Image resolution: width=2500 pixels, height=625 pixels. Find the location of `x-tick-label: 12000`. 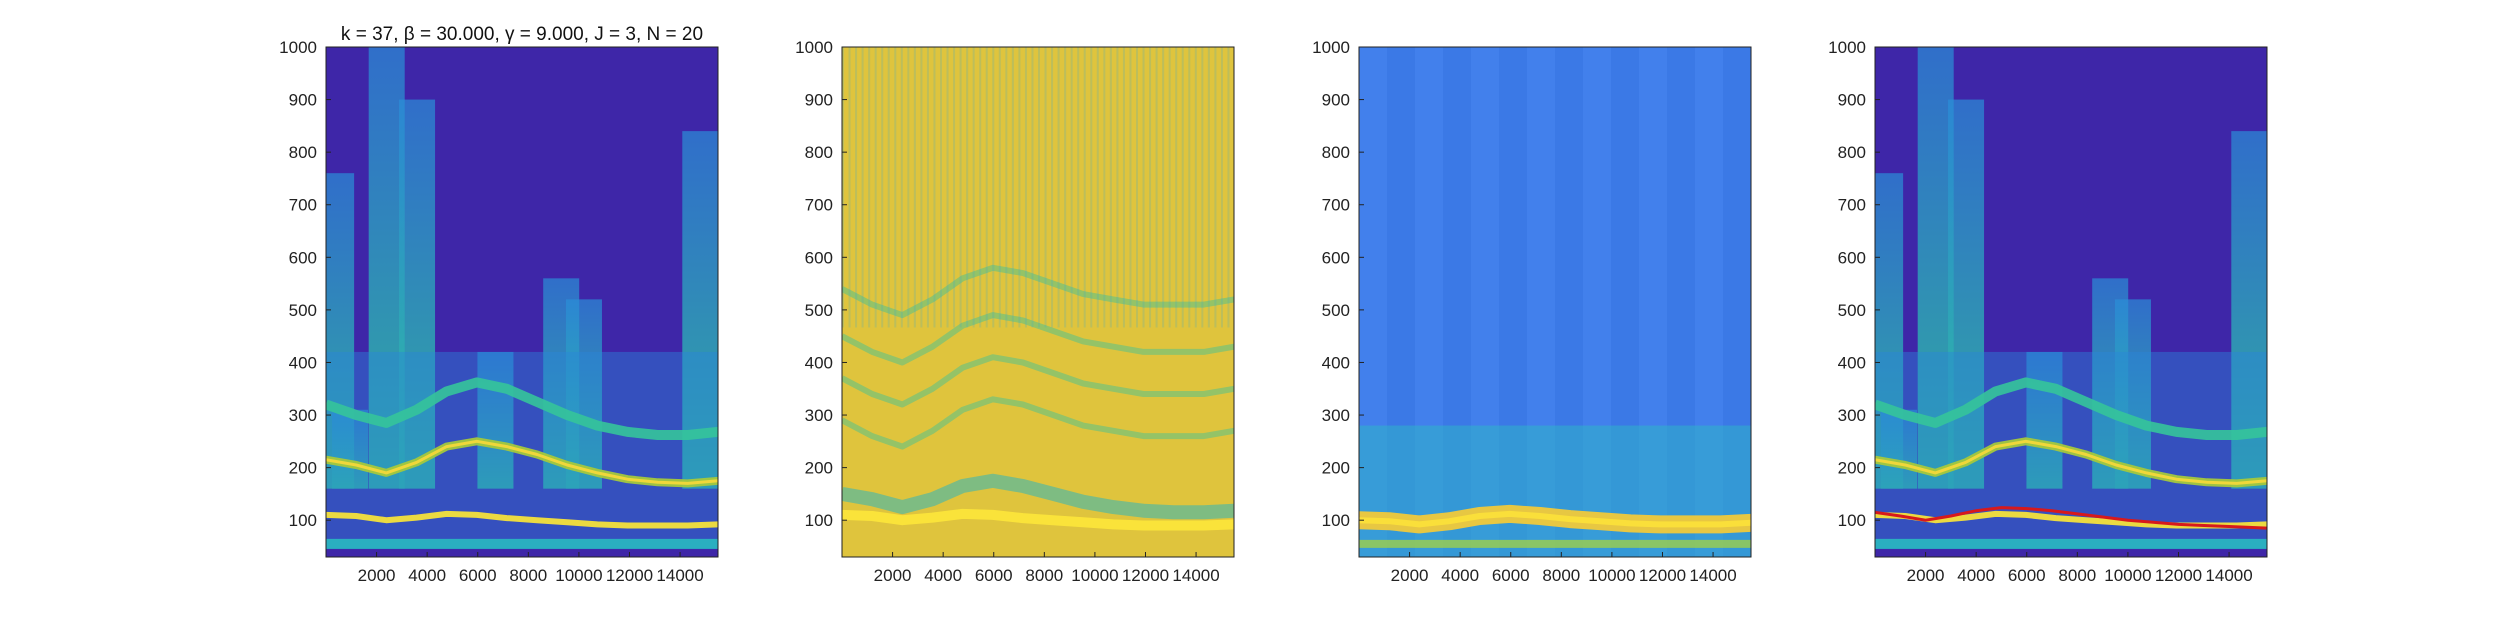

x-tick-label: 12000 is located at coordinates (2178, 575).